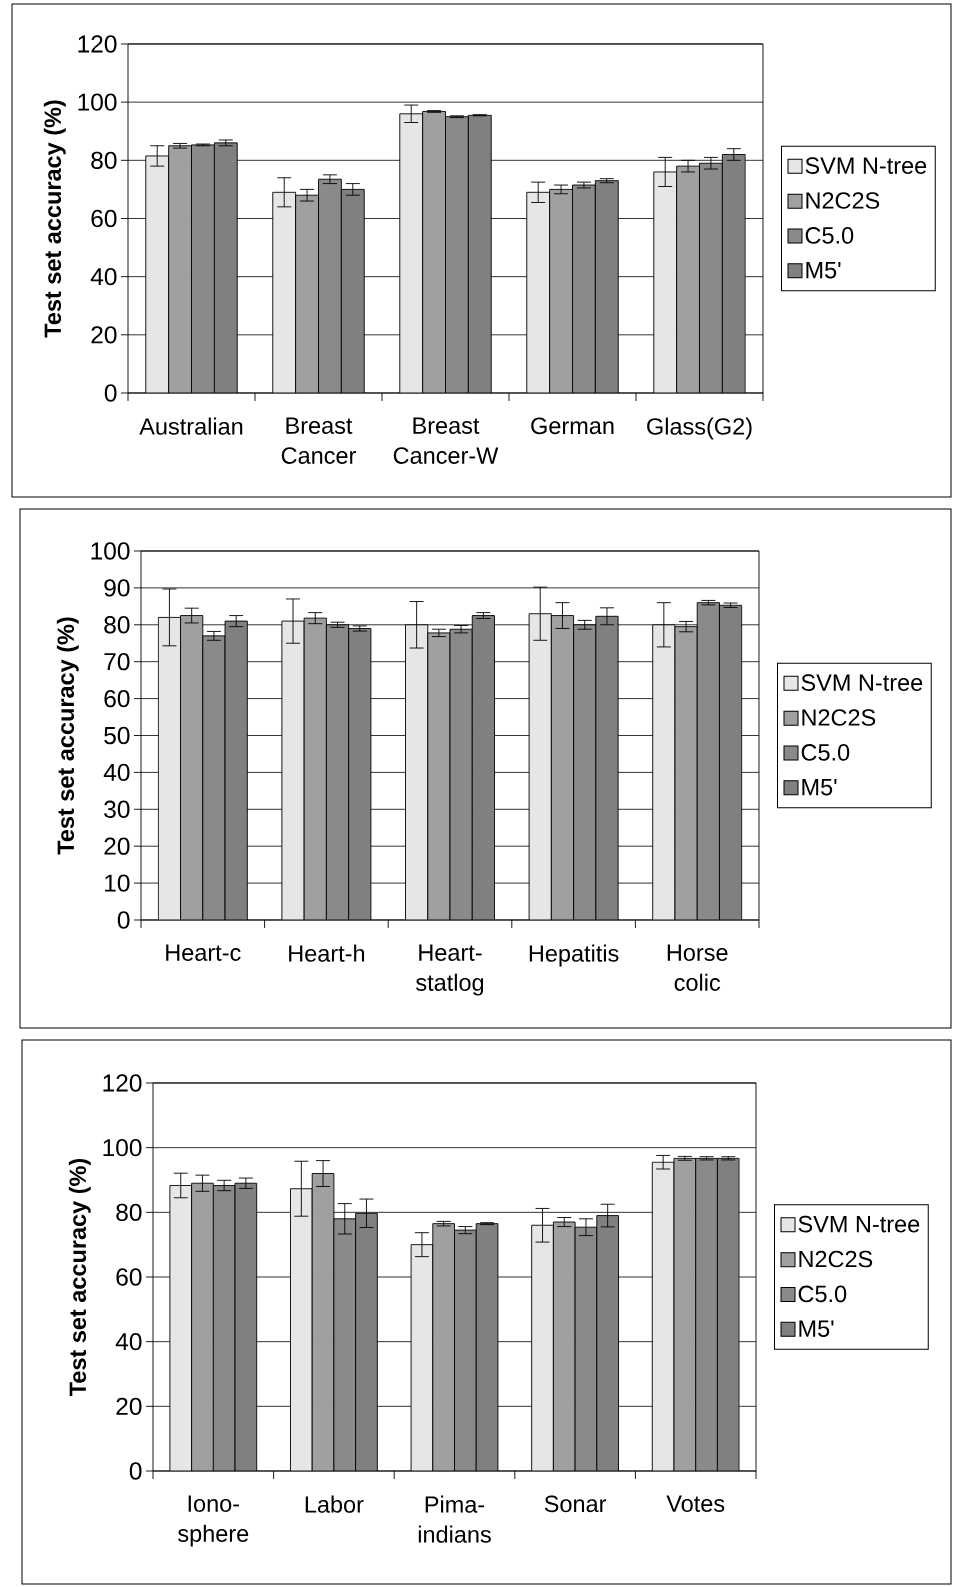  I want to click on y-tick-label: 50, so click(117, 735).